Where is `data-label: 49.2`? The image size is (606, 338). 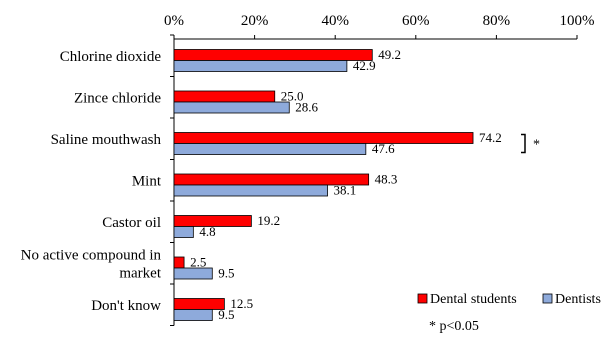
data-label: 49.2 is located at coordinates (389, 54).